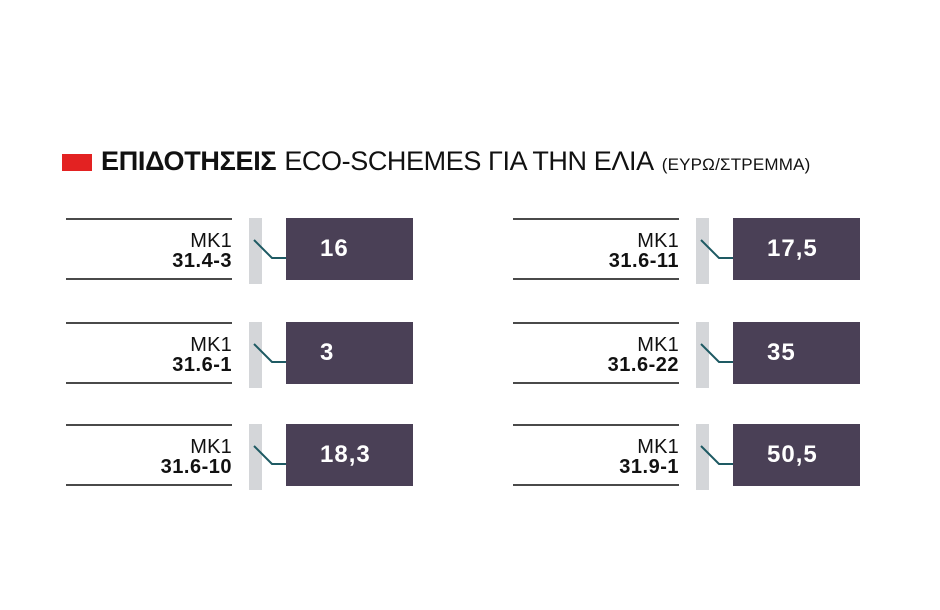  What do you see at coordinates (349, 353) in the screenshot?
I see `scheme-value: 3` at bounding box center [349, 353].